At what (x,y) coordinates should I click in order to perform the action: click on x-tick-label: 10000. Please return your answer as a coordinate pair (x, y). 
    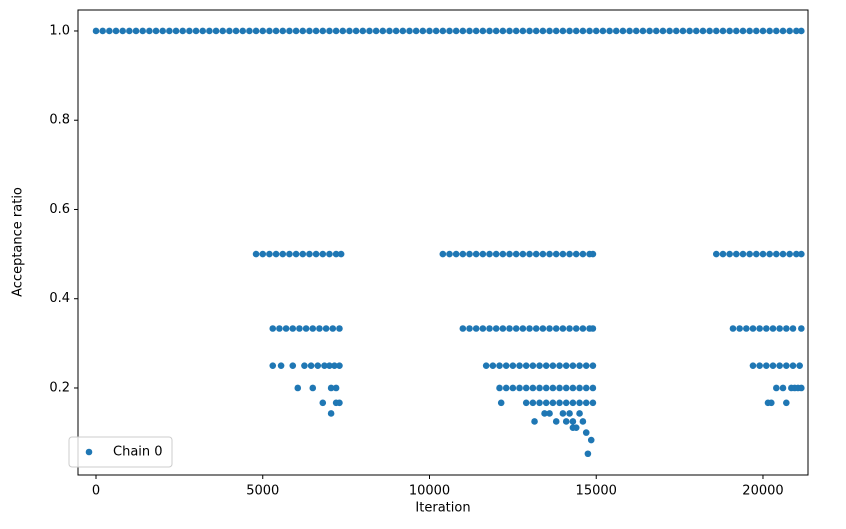
    Looking at the image, I should click on (429, 491).